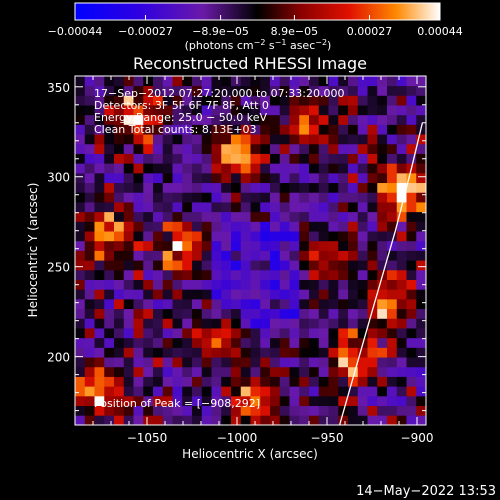 This screenshot has height=500, width=500. I want to click on x-tick-label: −1050, so click(147, 438).